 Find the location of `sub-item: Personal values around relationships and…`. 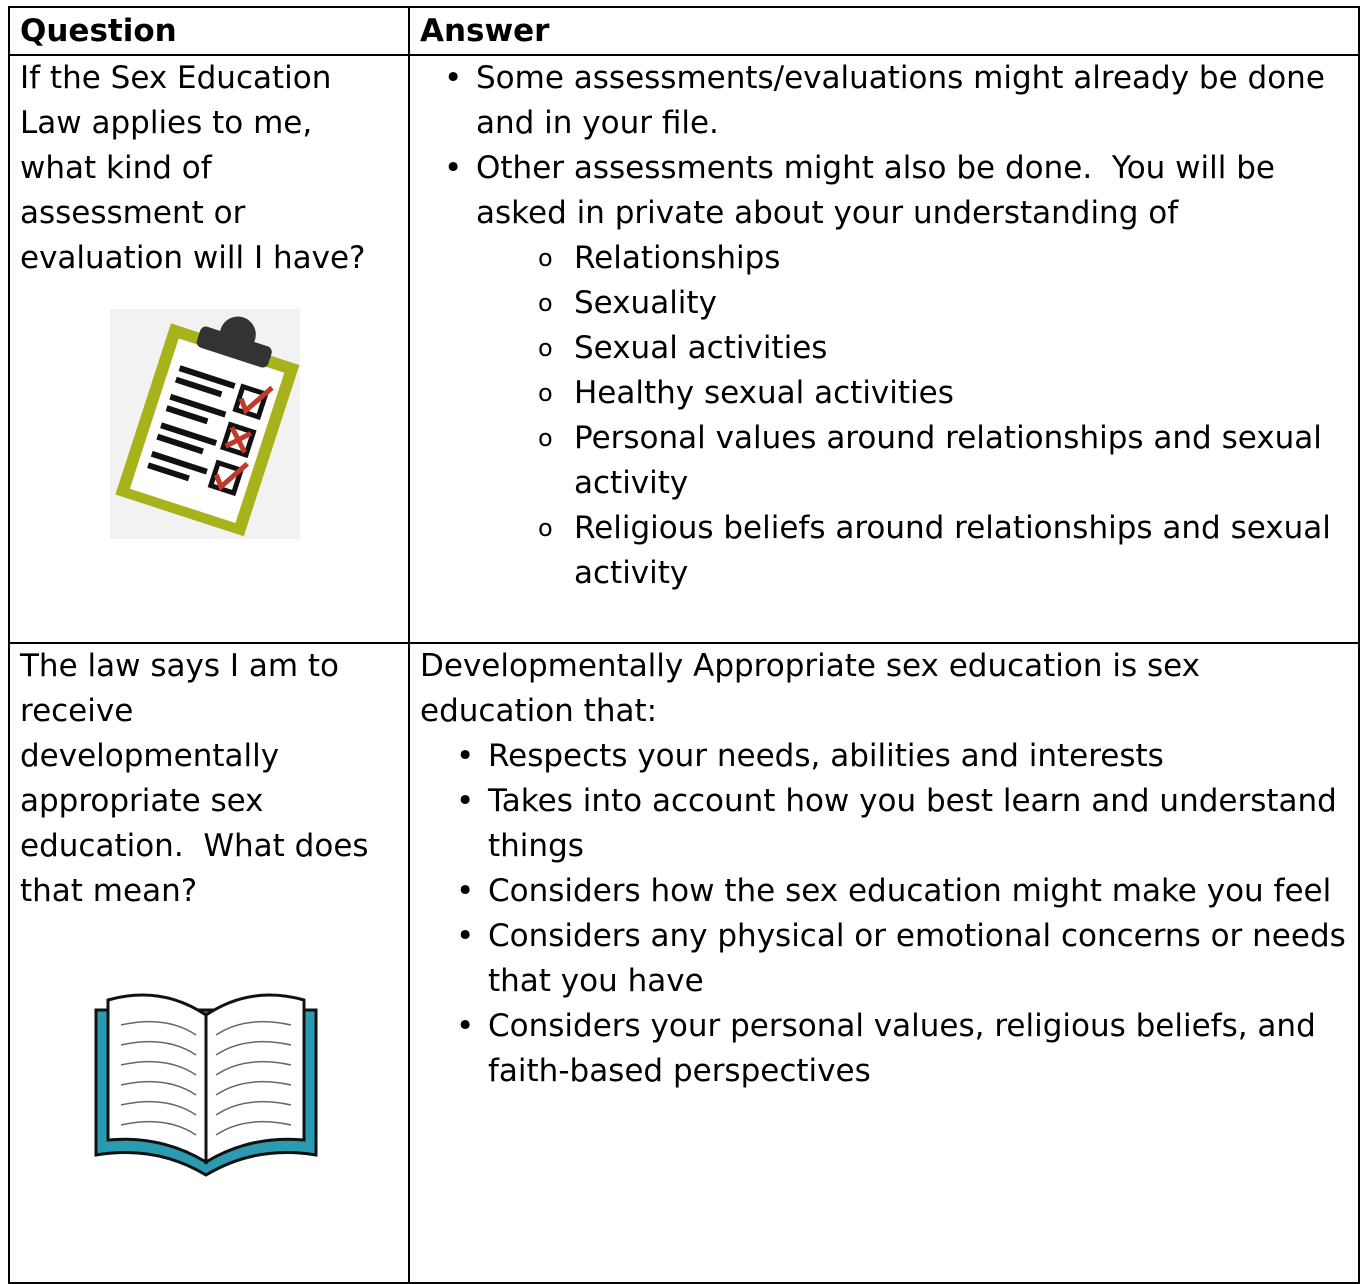

sub-item: Personal values around relationships and… is located at coordinates (943, 461).